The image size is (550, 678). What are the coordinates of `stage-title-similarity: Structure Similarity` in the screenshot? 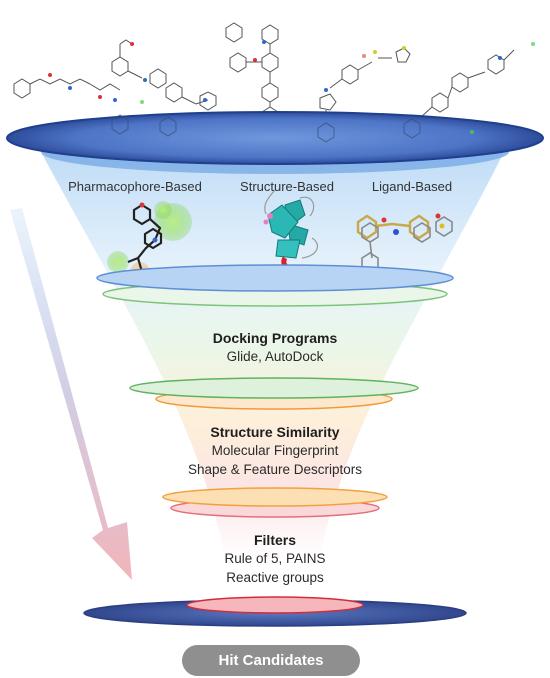 It's located at (275, 432).